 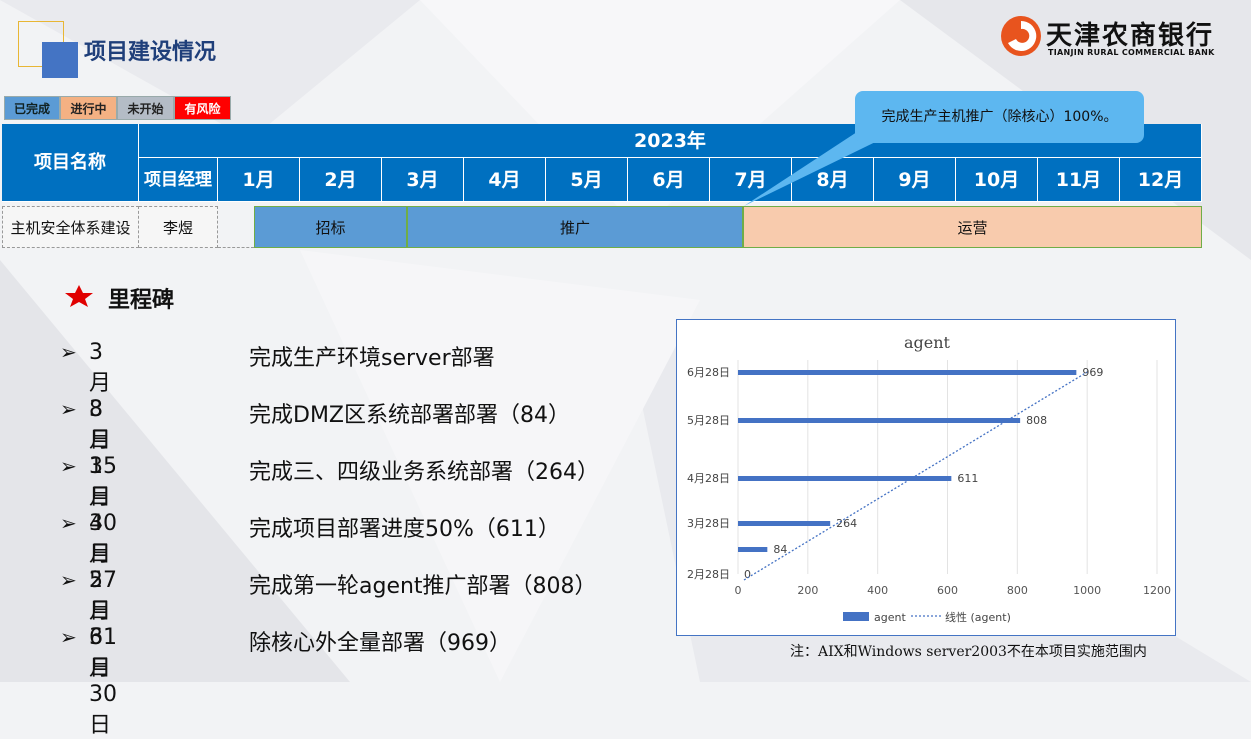 I want to click on milestone-date: 3月15日, so click(x=103, y=453).